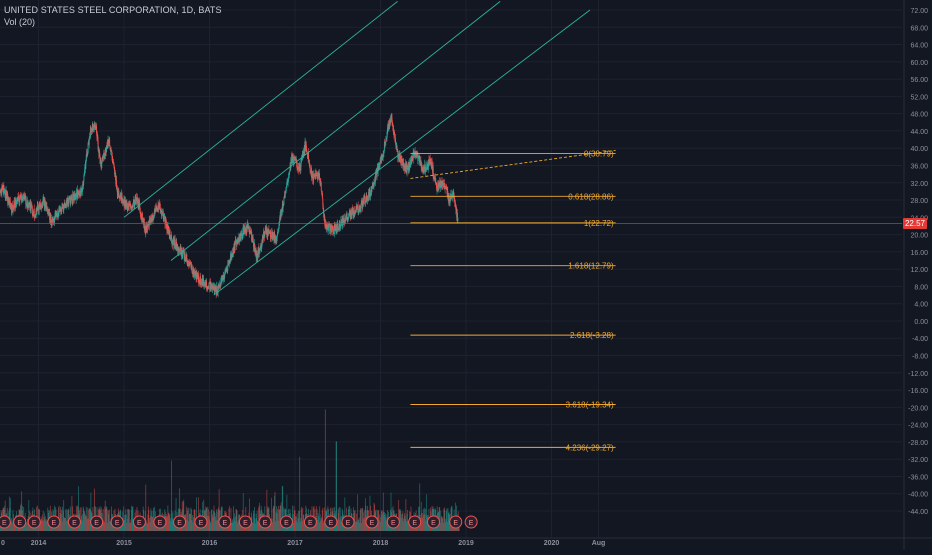  I want to click on y-axis-tick-label: 48.00, so click(919, 115).